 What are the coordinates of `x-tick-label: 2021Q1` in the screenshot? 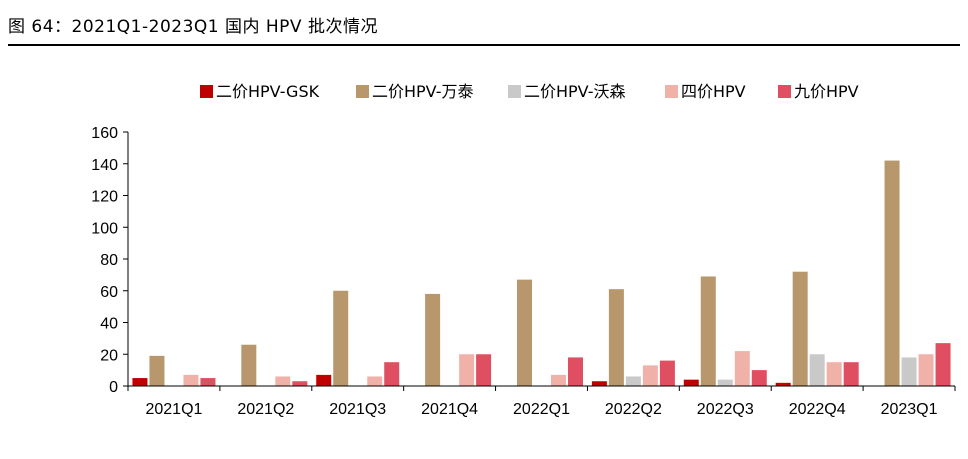 It's located at (173, 409).